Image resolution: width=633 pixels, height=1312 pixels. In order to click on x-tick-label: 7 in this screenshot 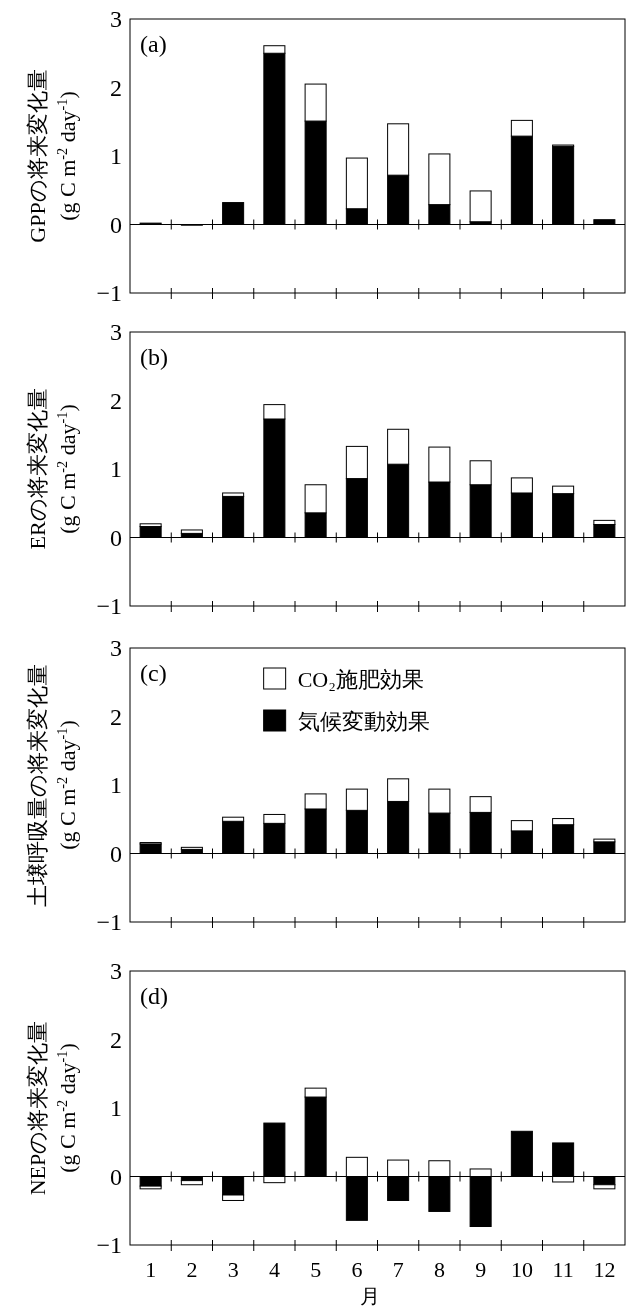, I will do `click(398, 1269)`.